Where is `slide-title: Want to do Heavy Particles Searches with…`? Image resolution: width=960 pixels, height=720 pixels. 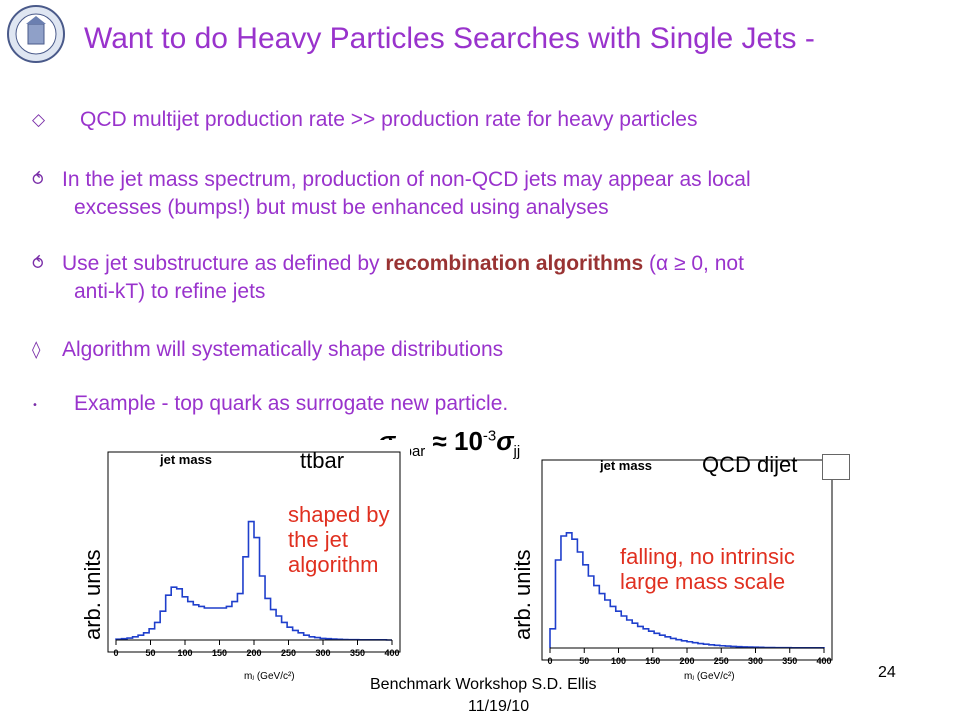 slide-title: Want to do Heavy Particles Searches with… is located at coordinates (449, 38).